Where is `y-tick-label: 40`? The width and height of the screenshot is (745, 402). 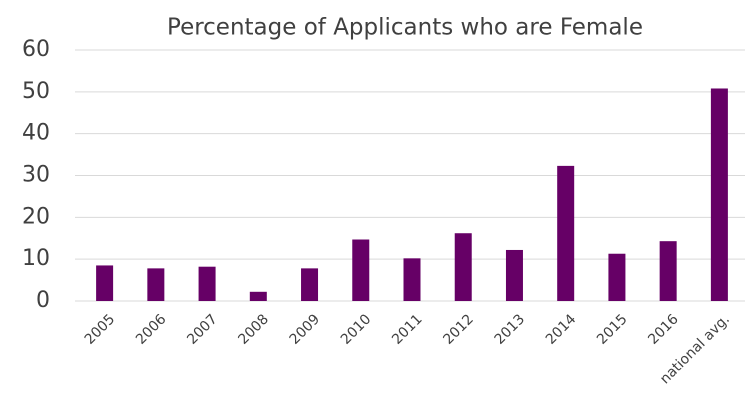
y-tick-label: 40 is located at coordinates (36, 133).